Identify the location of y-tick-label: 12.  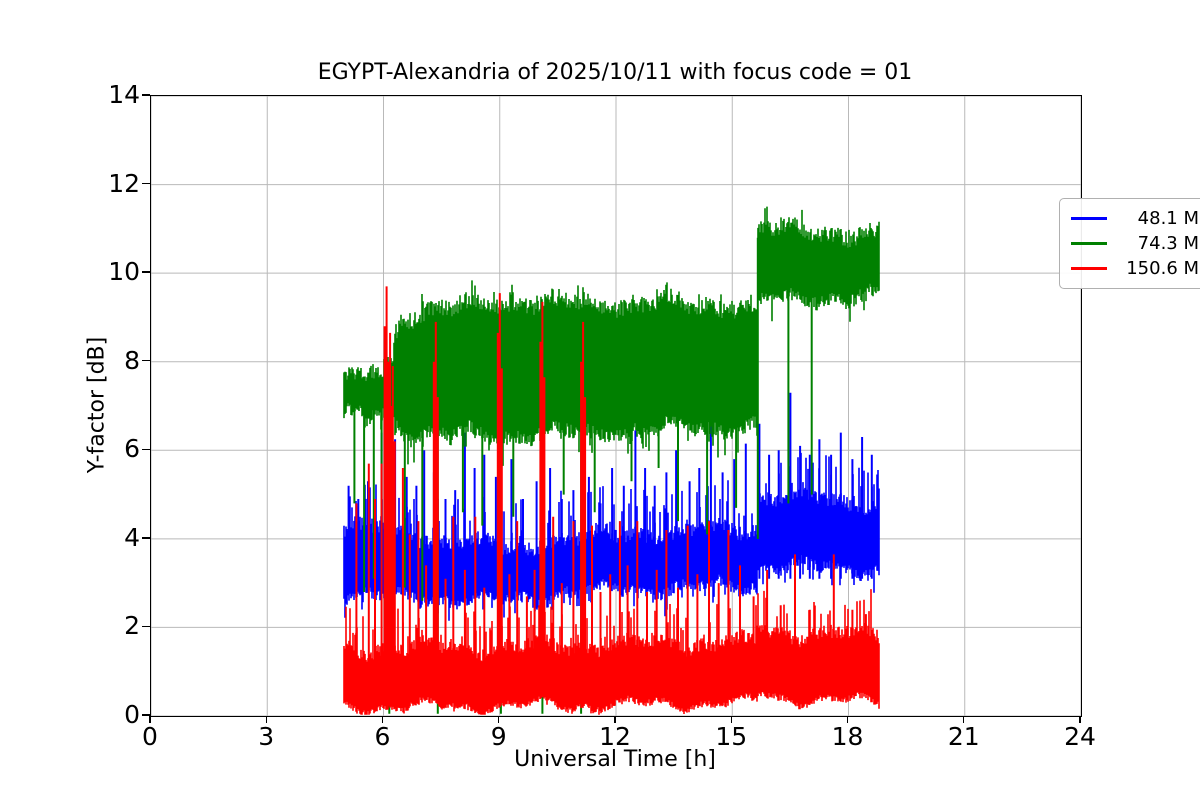
(124, 183).